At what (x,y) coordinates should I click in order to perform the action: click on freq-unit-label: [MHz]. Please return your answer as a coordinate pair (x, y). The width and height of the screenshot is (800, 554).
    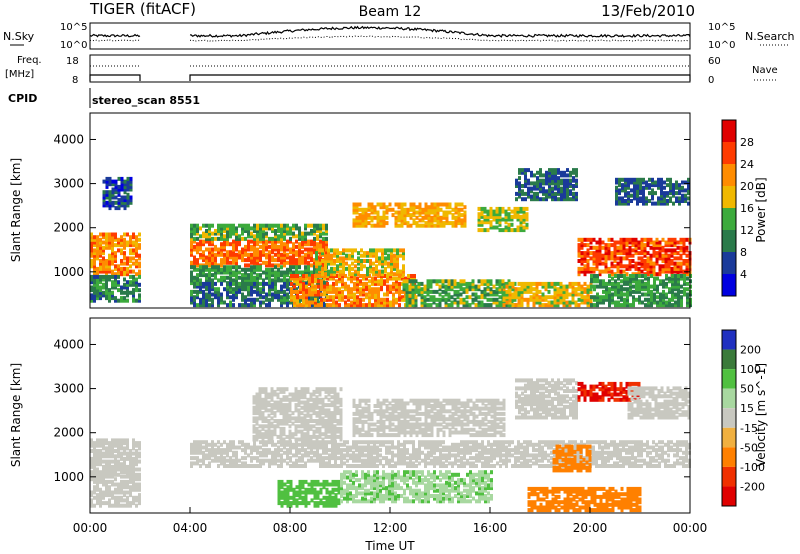
    Looking at the image, I should click on (19, 74).